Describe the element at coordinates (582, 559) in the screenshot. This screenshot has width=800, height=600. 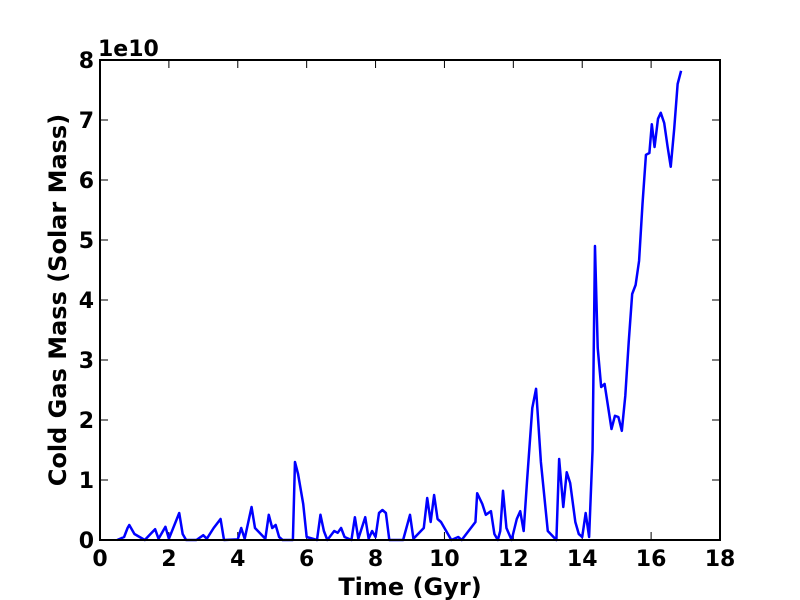
I see `x-tick-label: 14` at that location.